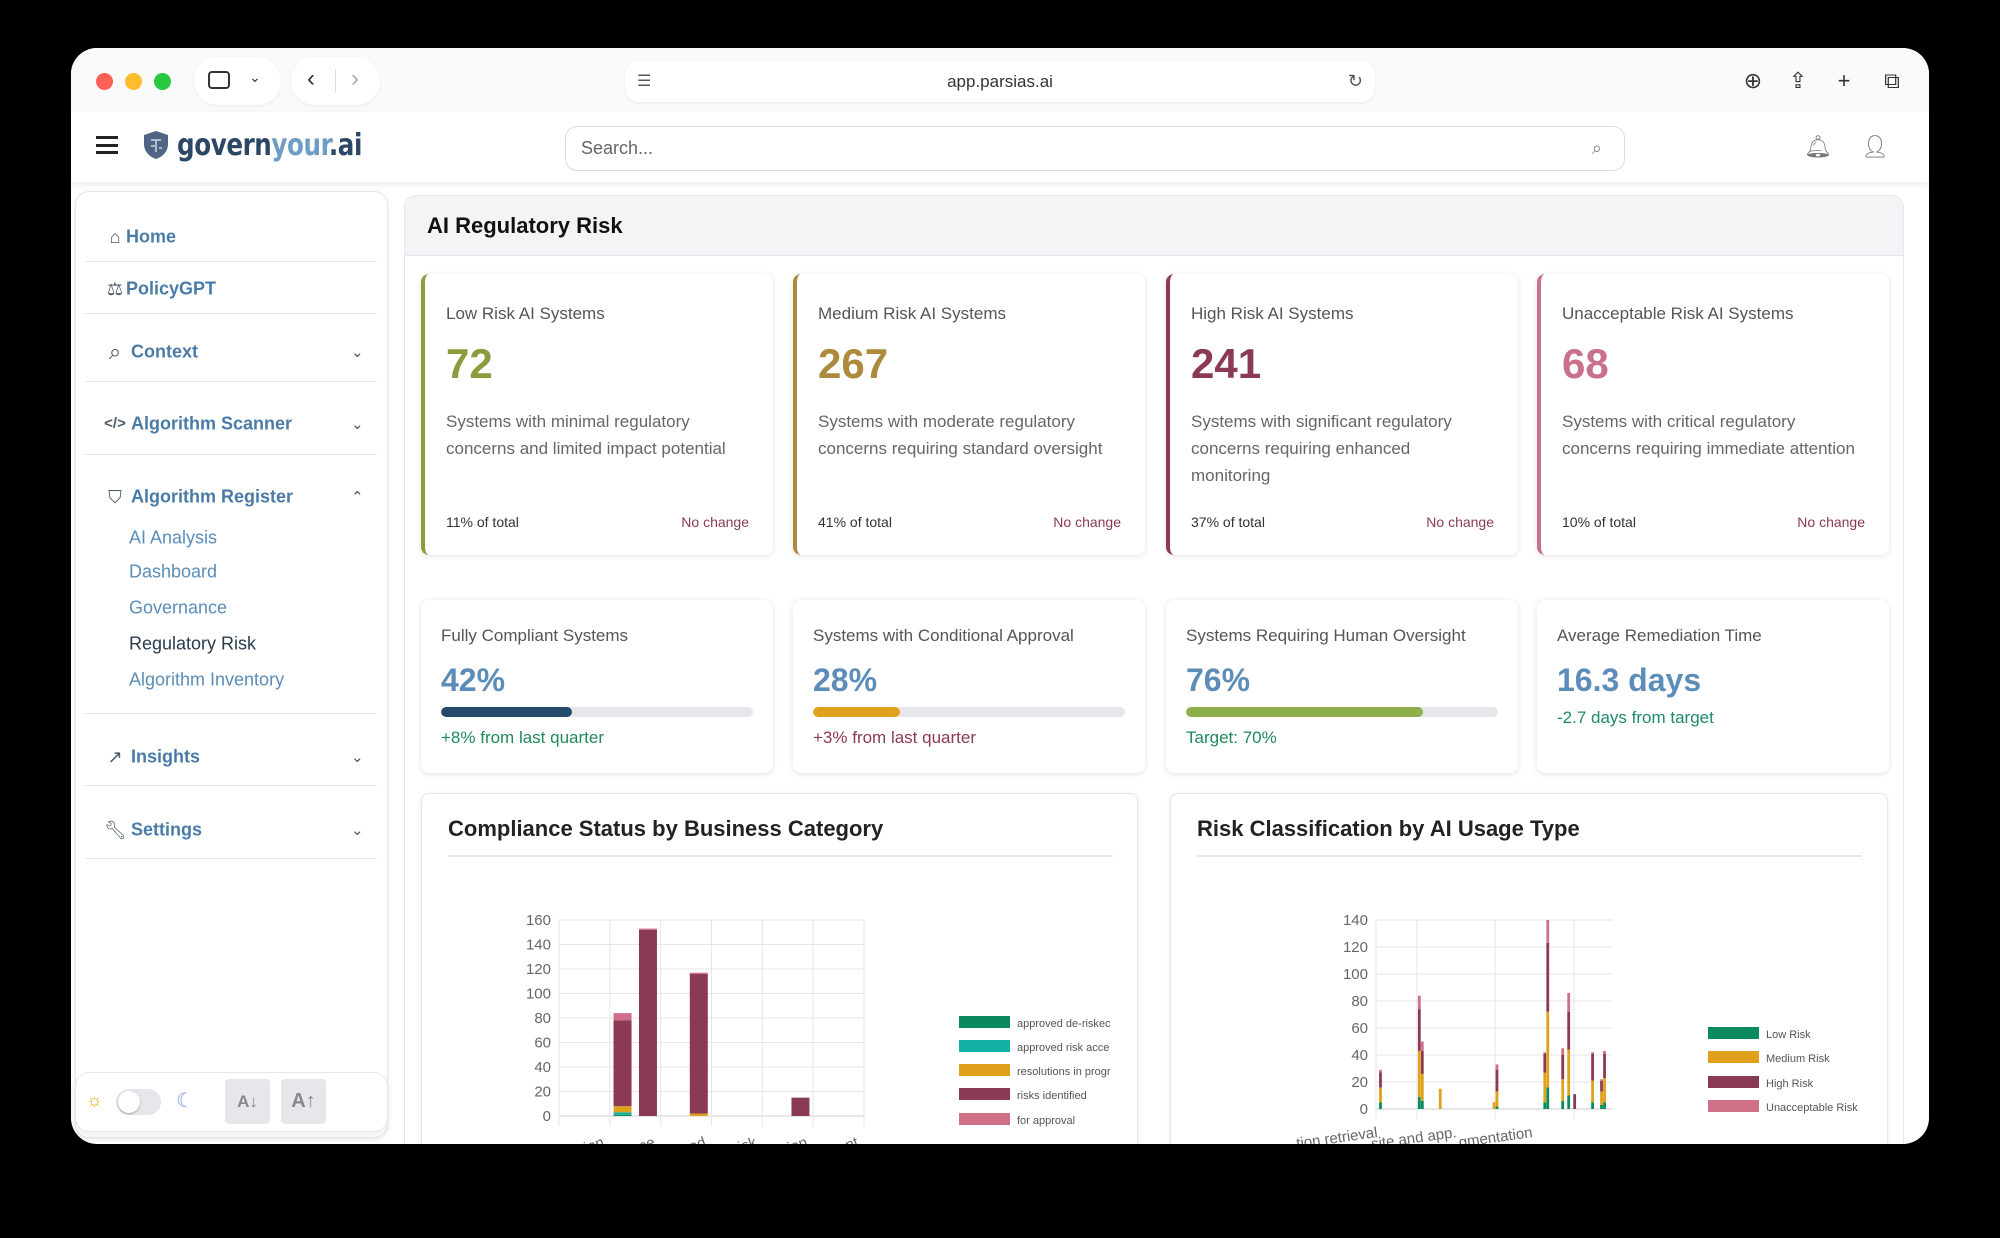 The width and height of the screenshot is (2000, 1238). Describe the element at coordinates (311, 78) in the screenshot. I see `back-icon: ‹` at that location.